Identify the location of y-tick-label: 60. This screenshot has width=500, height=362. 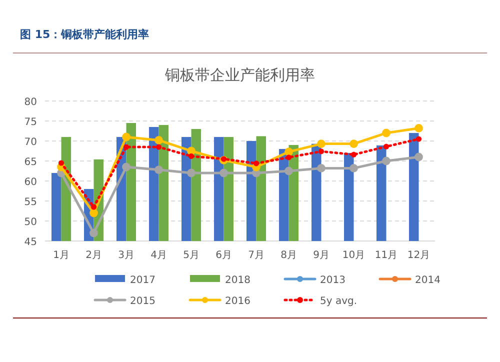
(30, 182).